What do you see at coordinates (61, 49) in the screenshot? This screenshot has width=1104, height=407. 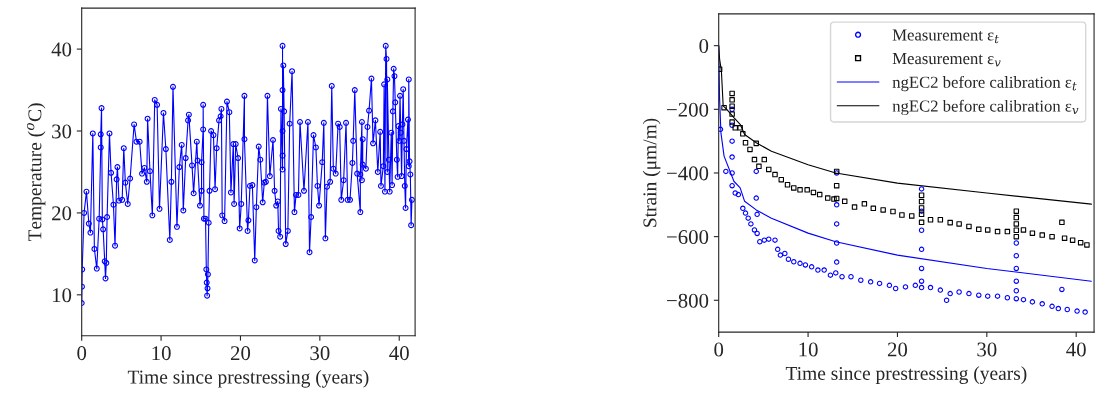 I see `y-tick-label: 40` at bounding box center [61, 49].